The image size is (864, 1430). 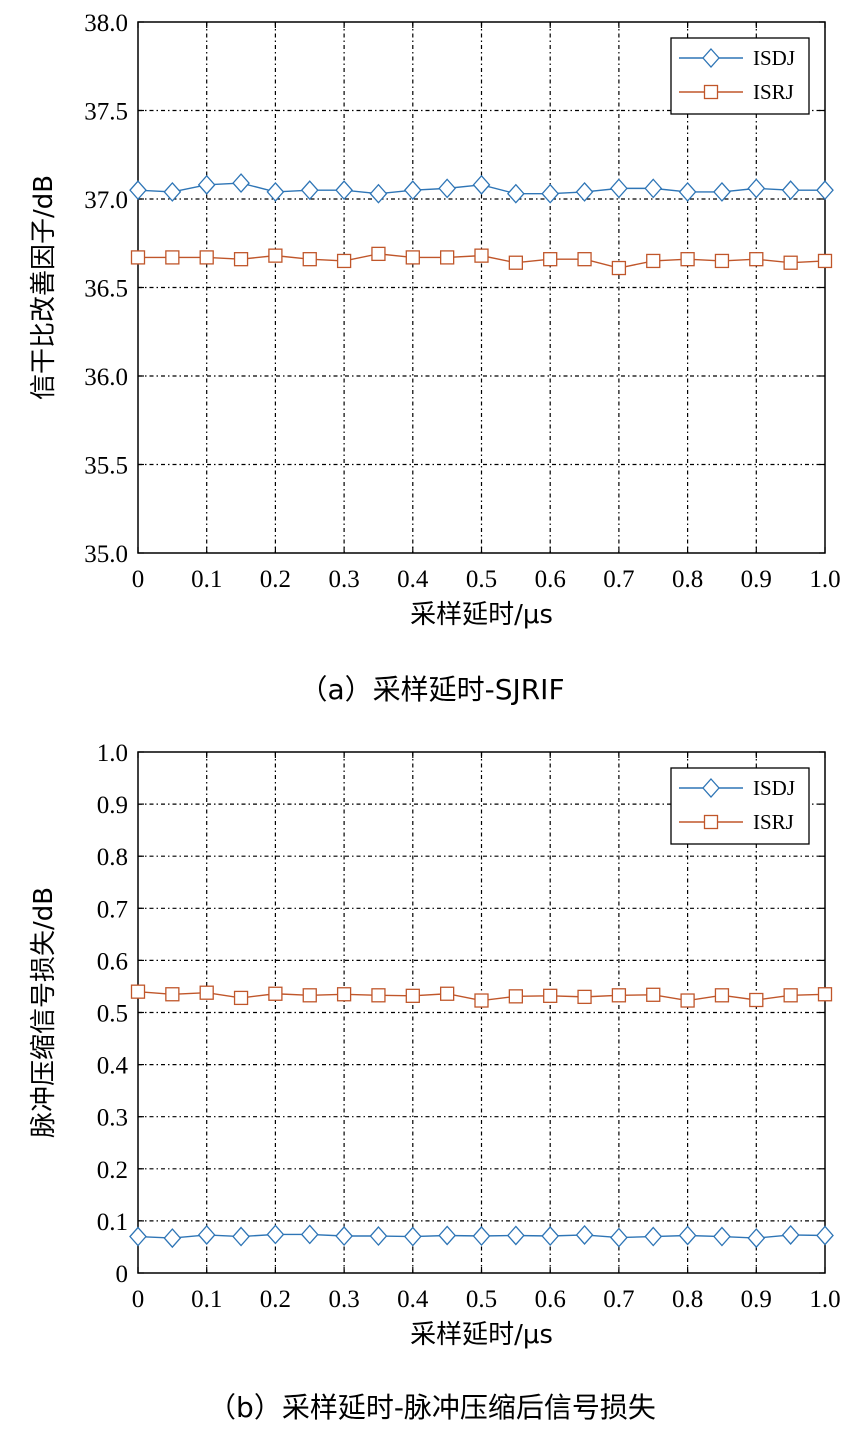 I want to click on y-tick-label: 37.5, so click(x=106, y=112).